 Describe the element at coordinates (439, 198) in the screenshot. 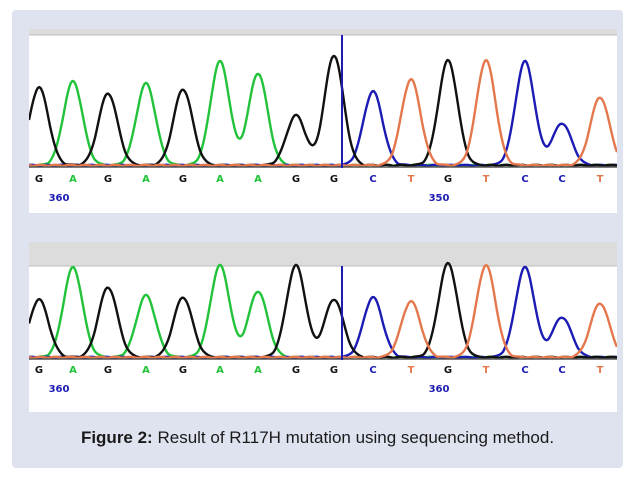

I see `position-label: 350` at that location.